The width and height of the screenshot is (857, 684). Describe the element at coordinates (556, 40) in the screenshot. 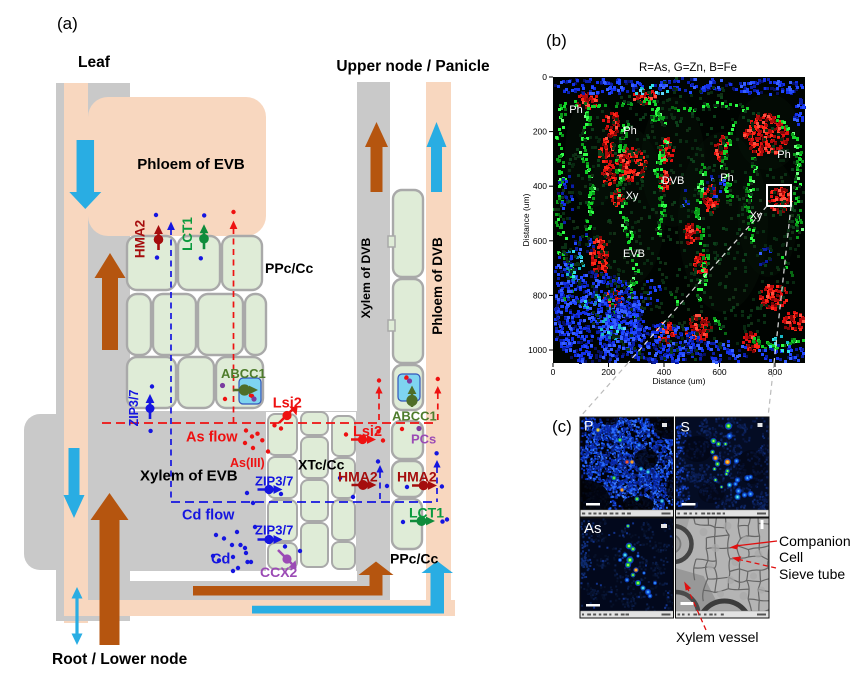

I see `svg-text: (b)` at that location.